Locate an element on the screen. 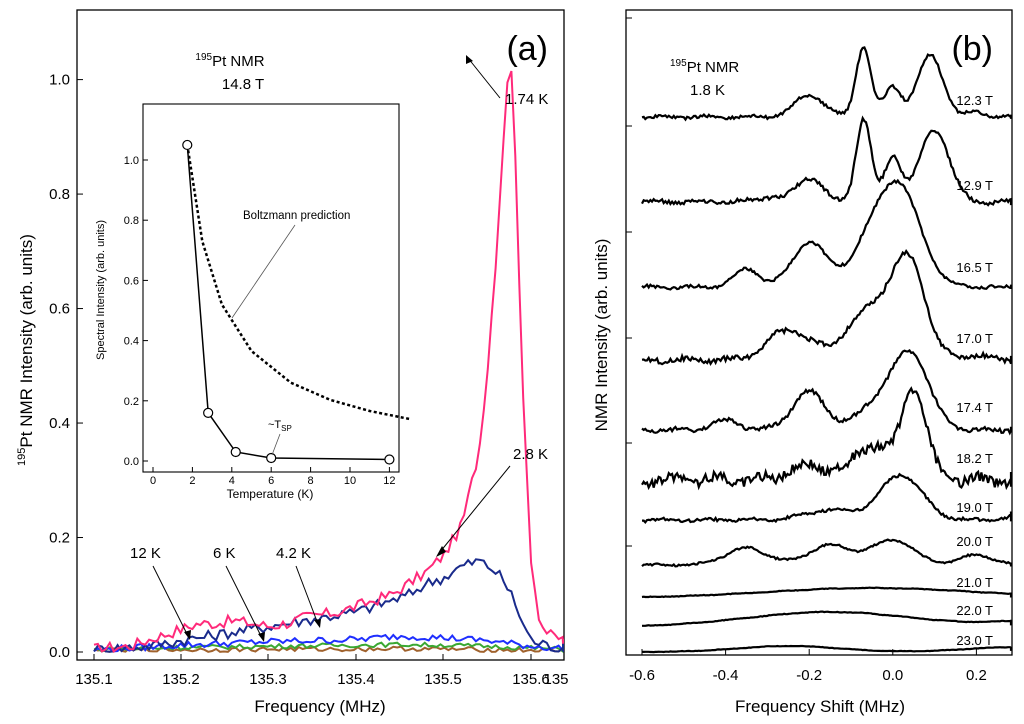 Image resolution: width=1024 pixels, height=724 pixels. spectrum-field-label: 12.3 T is located at coordinates (974, 100).